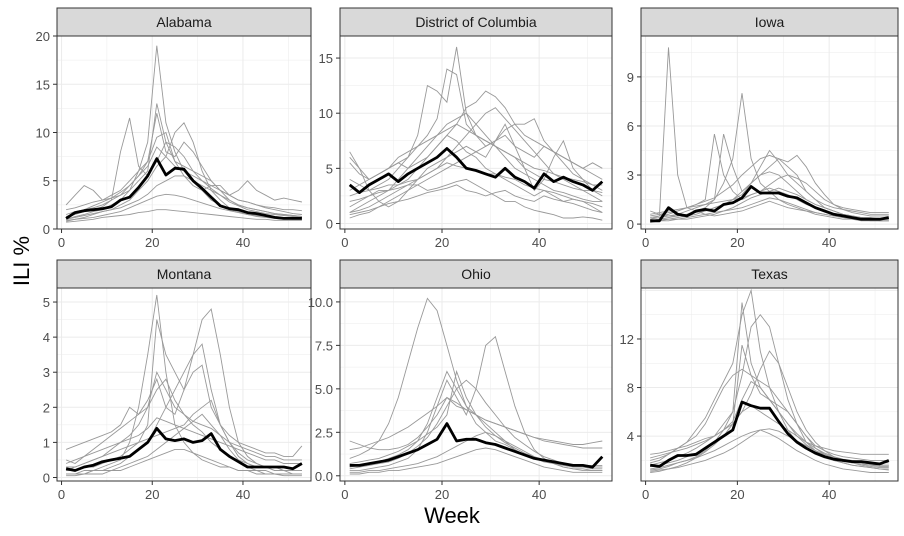  What do you see at coordinates (630, 388) in the screenshot?
I see `y-tick-label: 8` at bounding box center [630, 388].